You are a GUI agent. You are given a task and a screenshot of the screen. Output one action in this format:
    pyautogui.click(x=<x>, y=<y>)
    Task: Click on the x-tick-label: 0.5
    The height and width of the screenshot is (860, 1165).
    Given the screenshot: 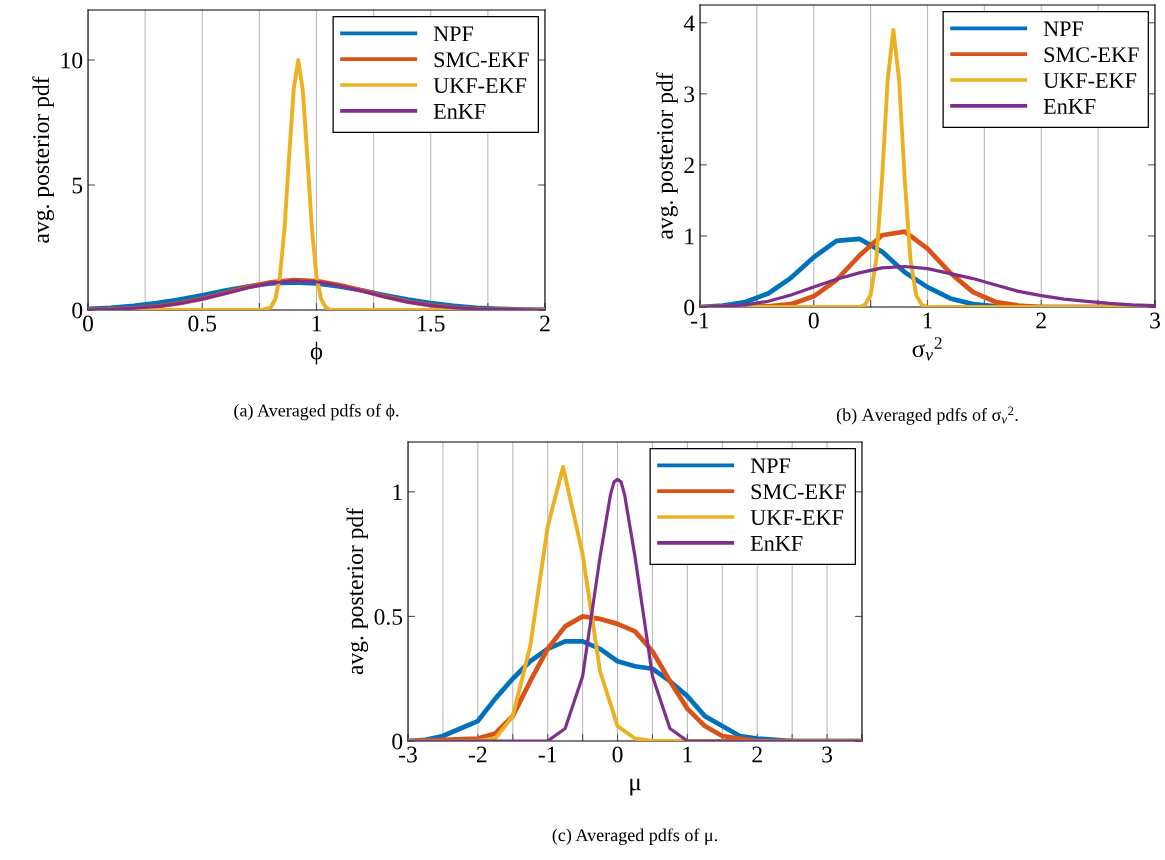 What is the action you would take?
    pyautogui.click(x=202, y=323)
    